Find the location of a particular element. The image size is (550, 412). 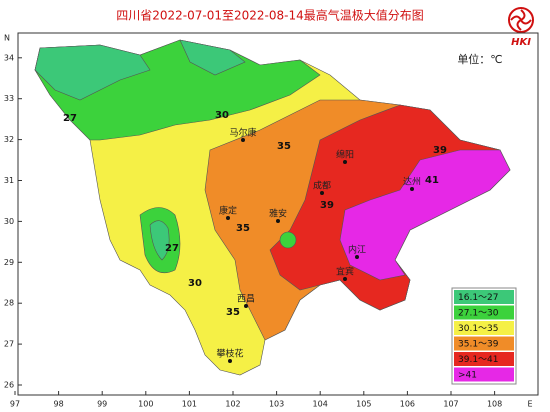

x-tick-label: 106 is located at coordinates (407, 404).